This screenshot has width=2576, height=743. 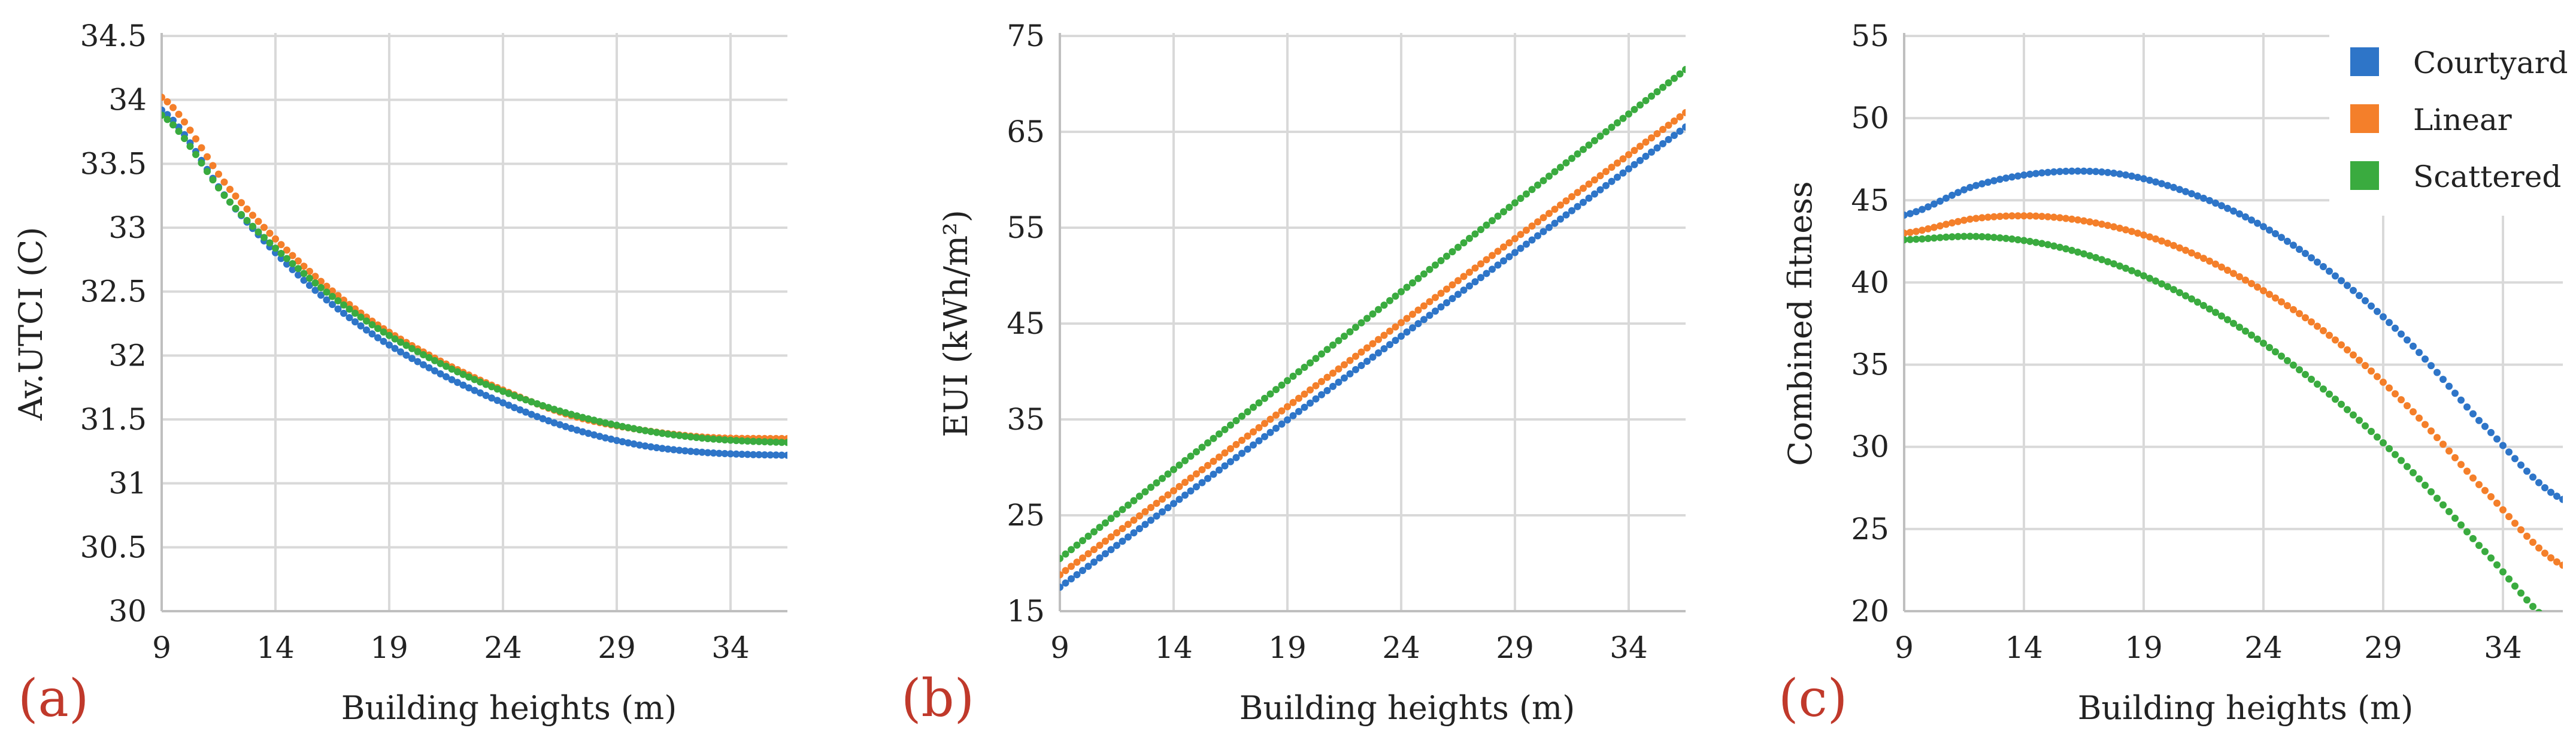 What do you see at coordinates (1026, 36) in the screenshot?
I see `y-tick-label: 75` at bounding box center [1026, 36].